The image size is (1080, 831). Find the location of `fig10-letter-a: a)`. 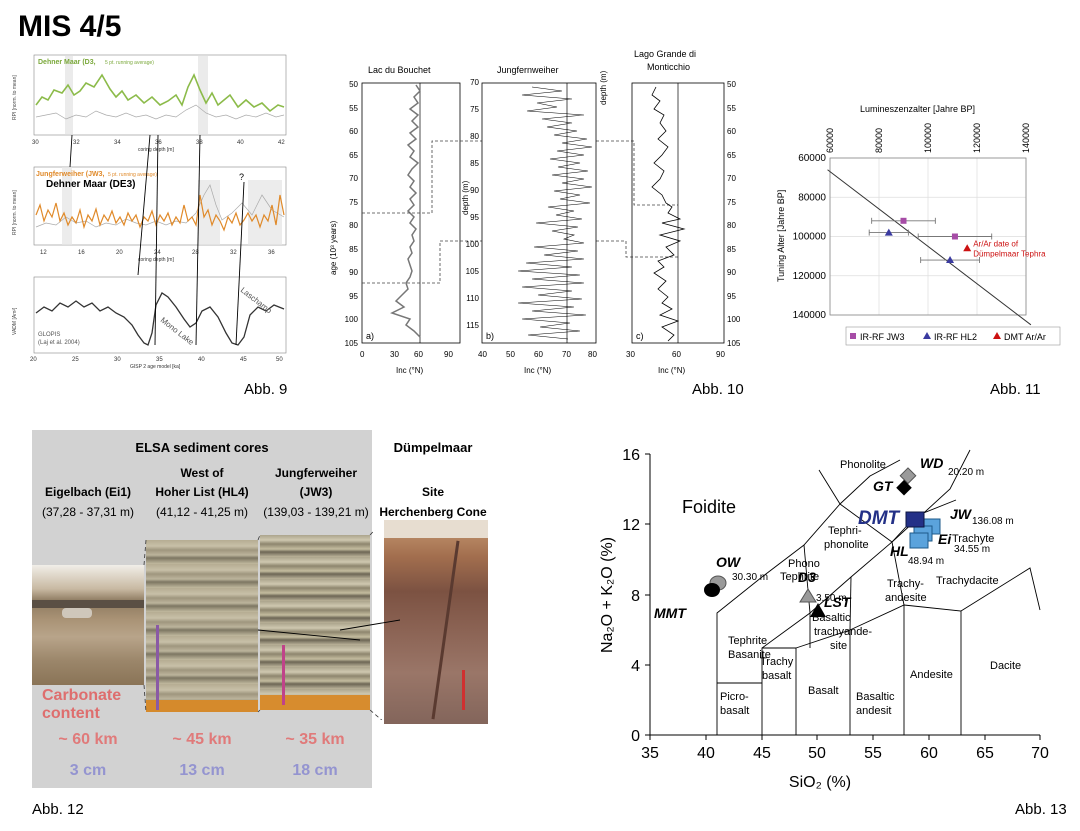

fig10-letter-a: a) is located at coordinates (370, 336).